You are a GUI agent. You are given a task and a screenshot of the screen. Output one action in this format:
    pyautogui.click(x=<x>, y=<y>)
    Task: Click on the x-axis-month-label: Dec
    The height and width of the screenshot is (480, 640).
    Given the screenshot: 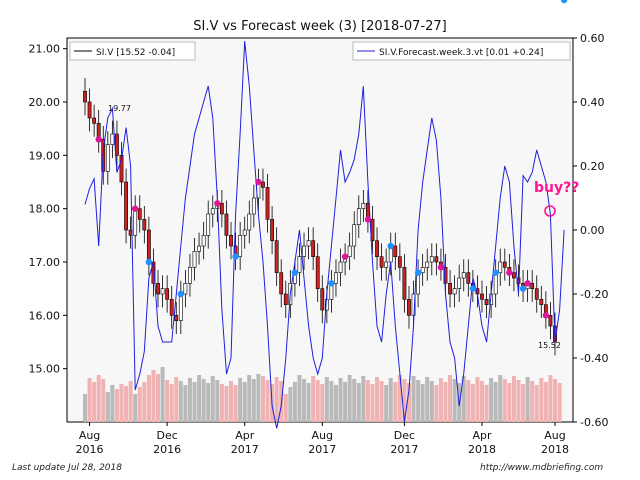 What is the action you would take?
    pyautogui.click(x=404, y=435)
    